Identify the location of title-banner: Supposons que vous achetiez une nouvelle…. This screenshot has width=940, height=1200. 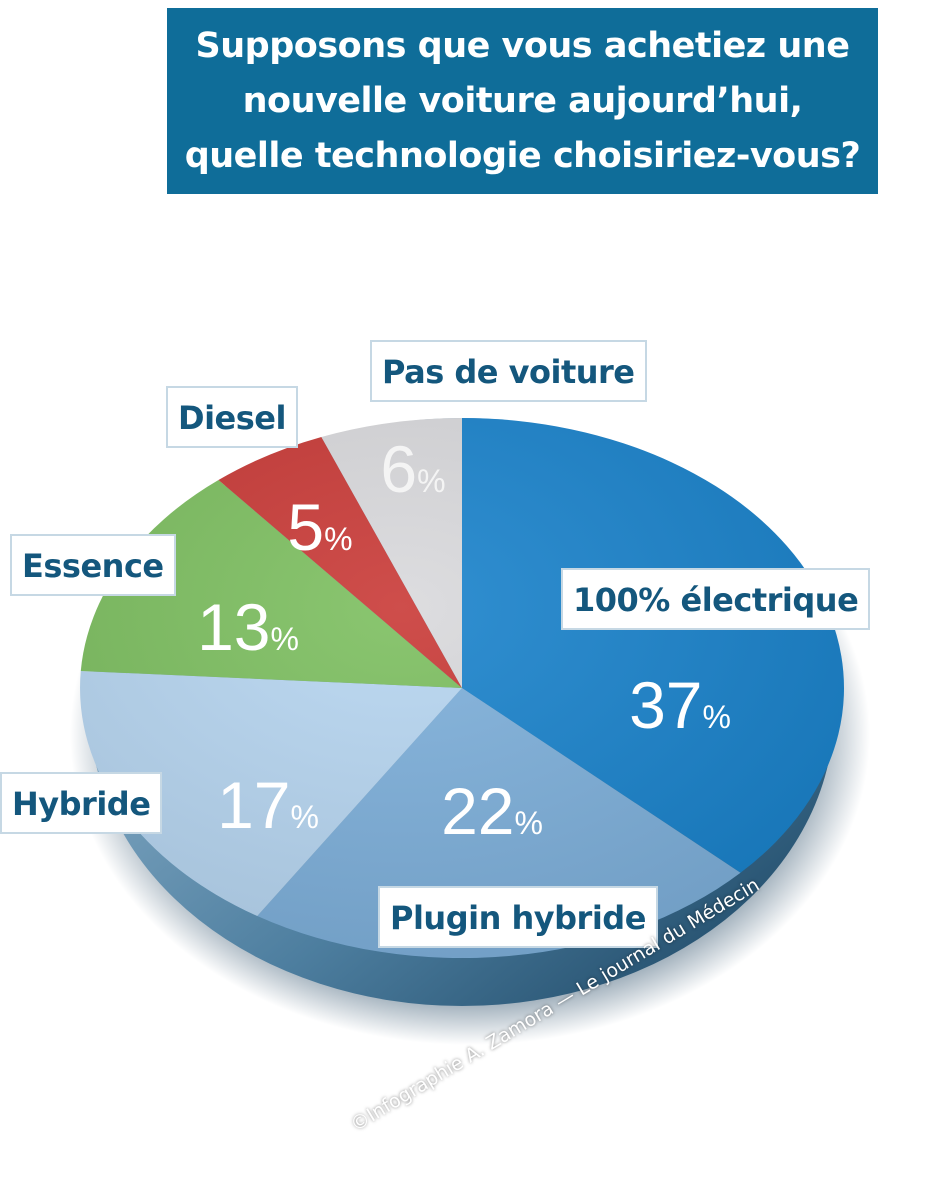
(522, 101).